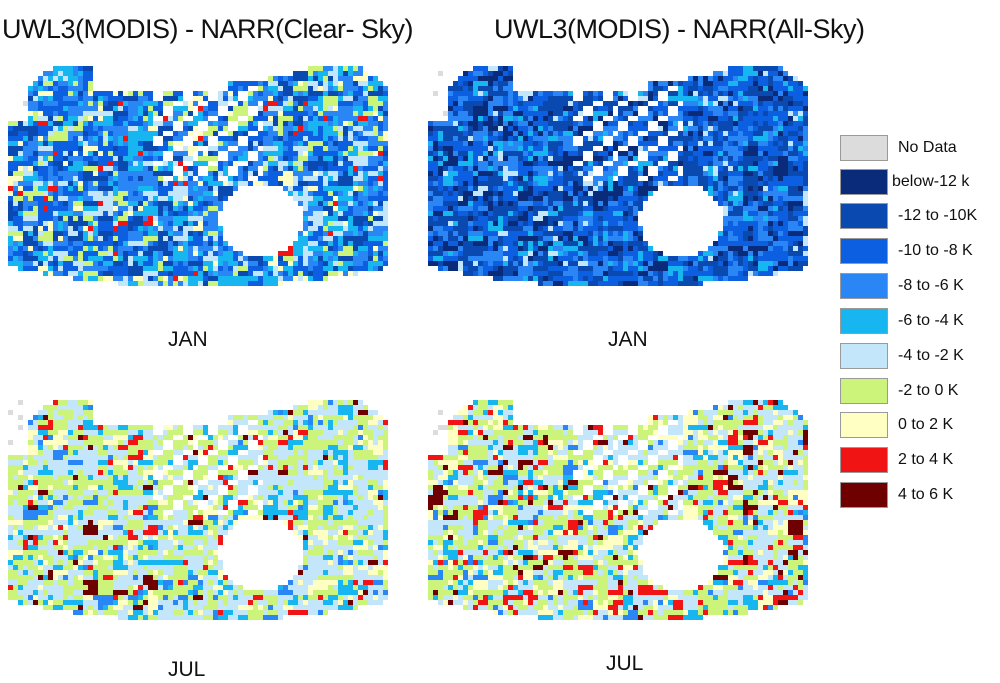 The height and width of the screenshot is (683, 1000). I want to click on map-label-jan-clear: JAN, so click(188, 339).